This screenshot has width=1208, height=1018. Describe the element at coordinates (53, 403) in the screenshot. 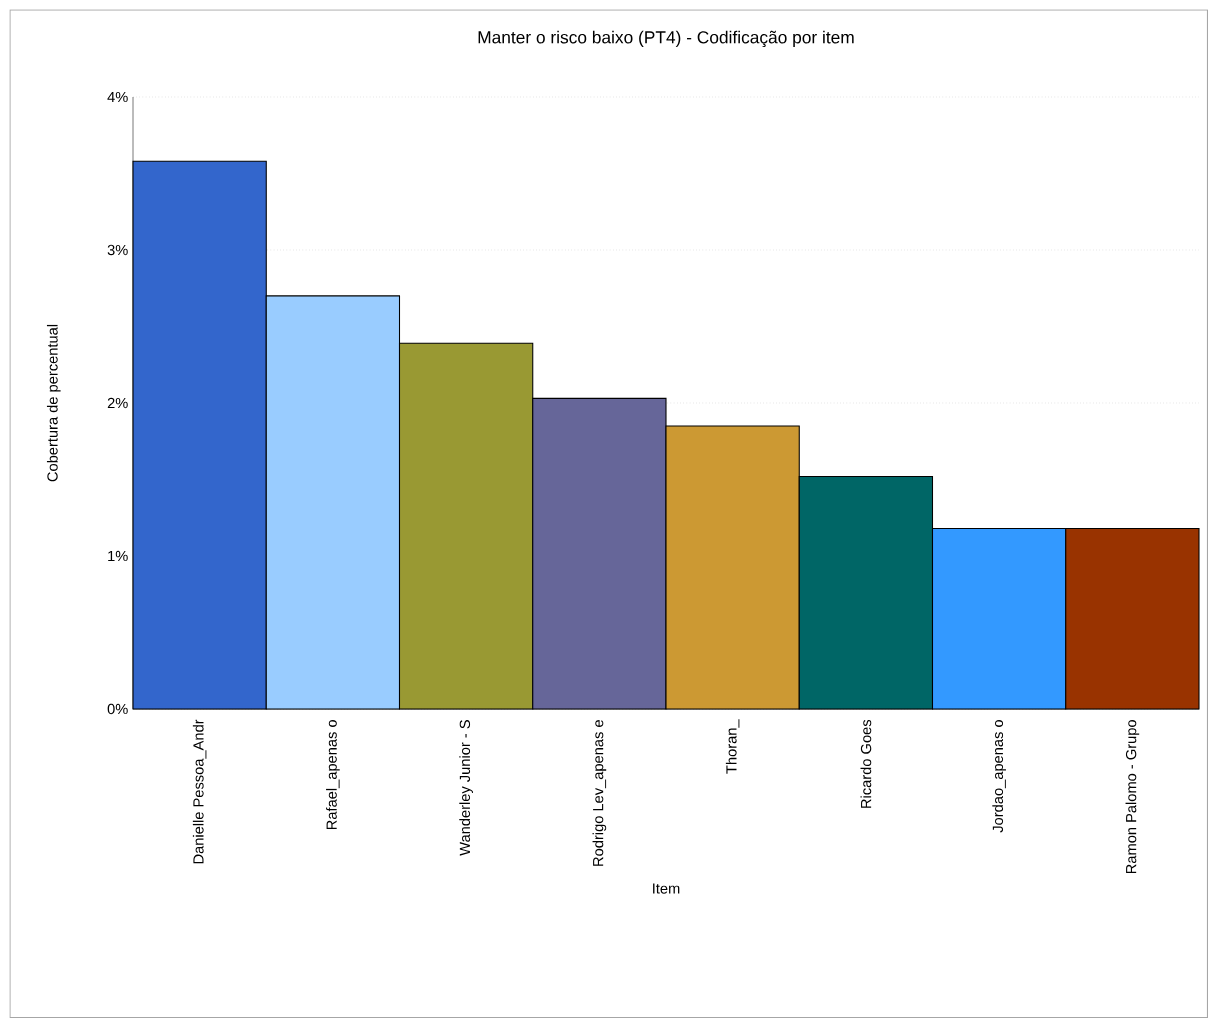

I see `y-axis-title: Cobertura de percentual` at that location.